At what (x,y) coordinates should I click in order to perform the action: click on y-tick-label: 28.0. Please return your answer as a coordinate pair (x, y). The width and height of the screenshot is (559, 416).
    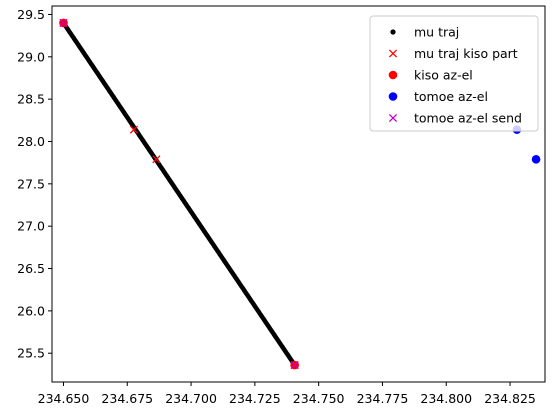
    Looking at the image, I should click on (31, 141).